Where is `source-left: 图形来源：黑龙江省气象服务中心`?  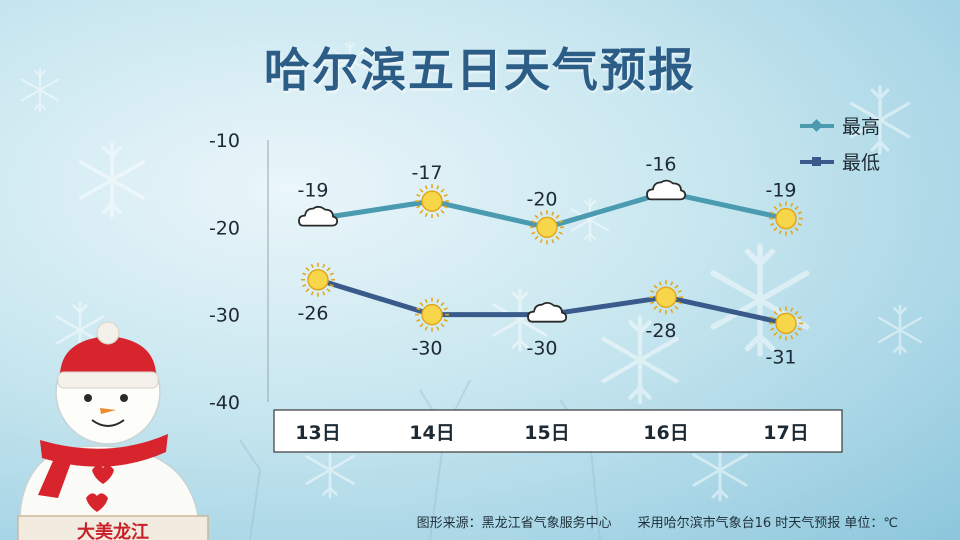 source-left: 图形来源：黑龙江省气象服务中心 is located at coordinates (514, 523).